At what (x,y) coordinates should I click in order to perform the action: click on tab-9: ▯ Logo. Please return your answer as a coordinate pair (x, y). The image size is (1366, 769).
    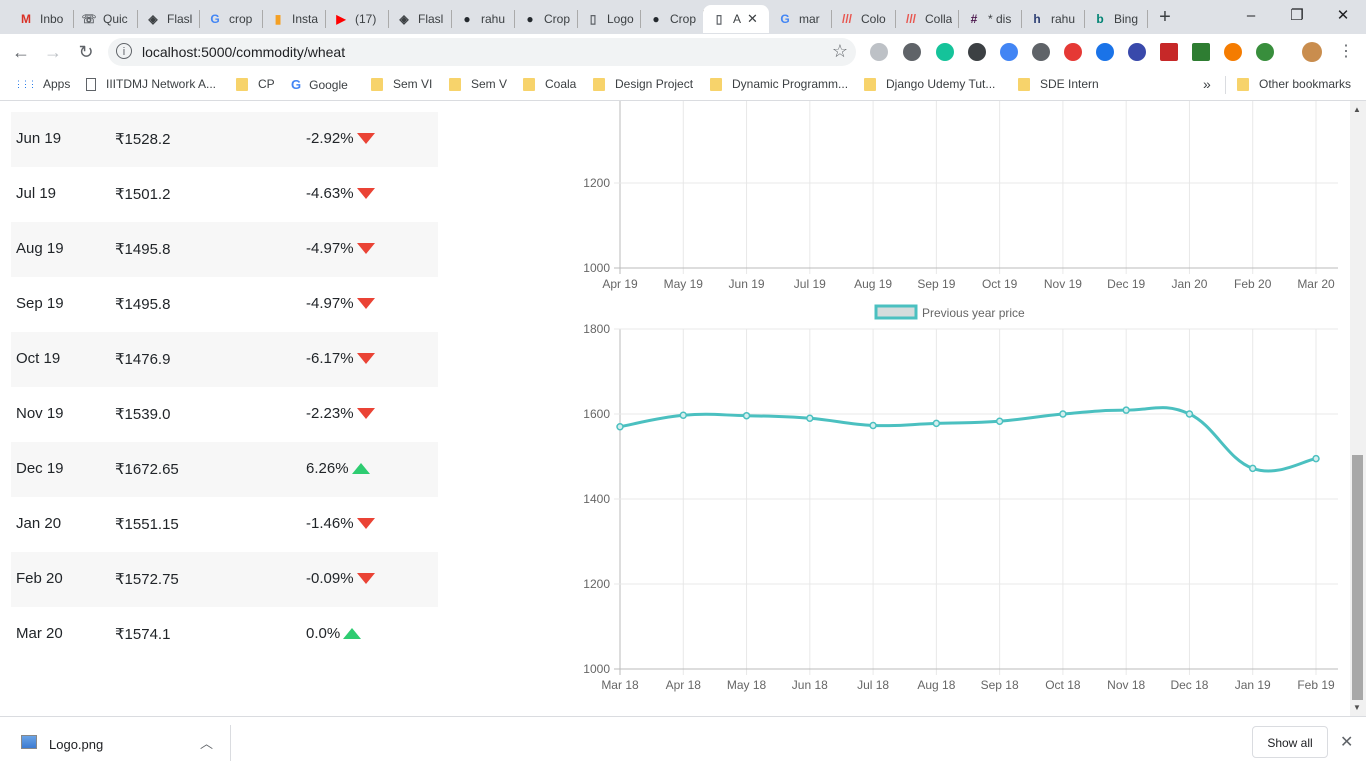
    Looking at the image, I should click on (608, 19).